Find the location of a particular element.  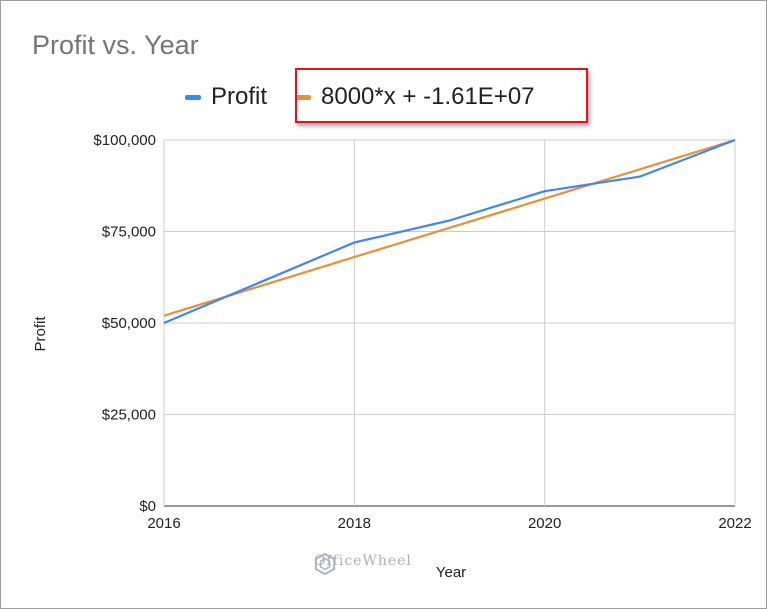

legend-label-trendline: 8000*x + -1.61E+07 is located at coordinates (428, 96).